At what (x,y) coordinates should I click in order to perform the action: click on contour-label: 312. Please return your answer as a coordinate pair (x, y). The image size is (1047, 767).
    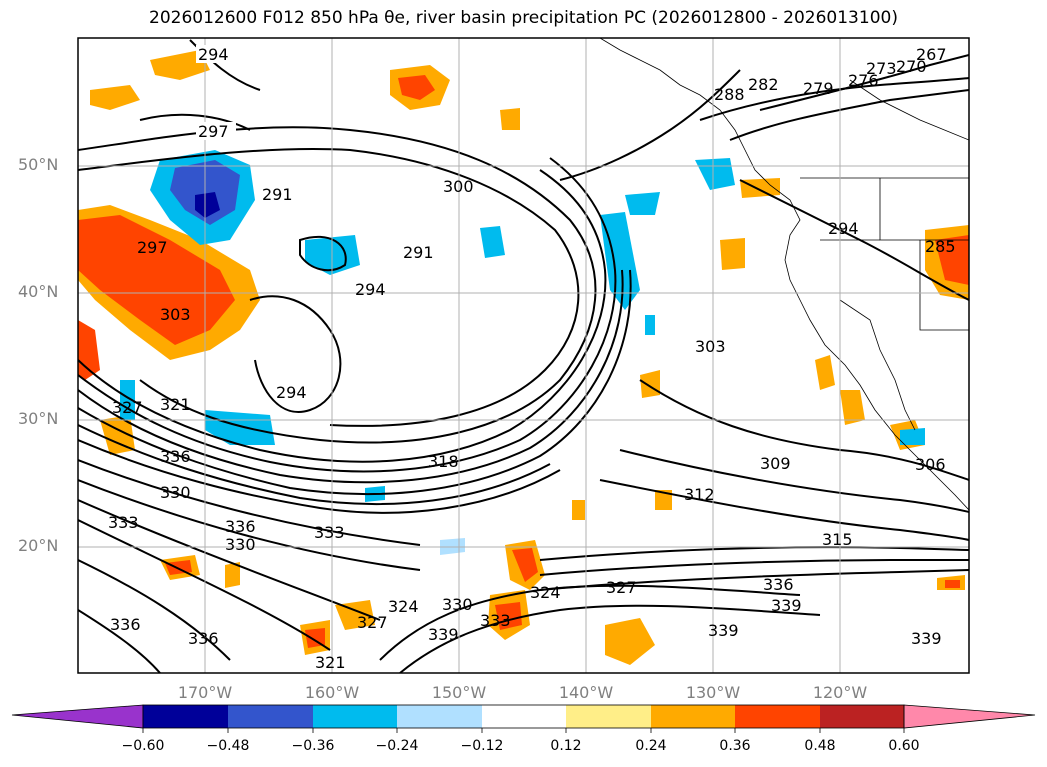
    Looking at the image, I should click on (699, 494).